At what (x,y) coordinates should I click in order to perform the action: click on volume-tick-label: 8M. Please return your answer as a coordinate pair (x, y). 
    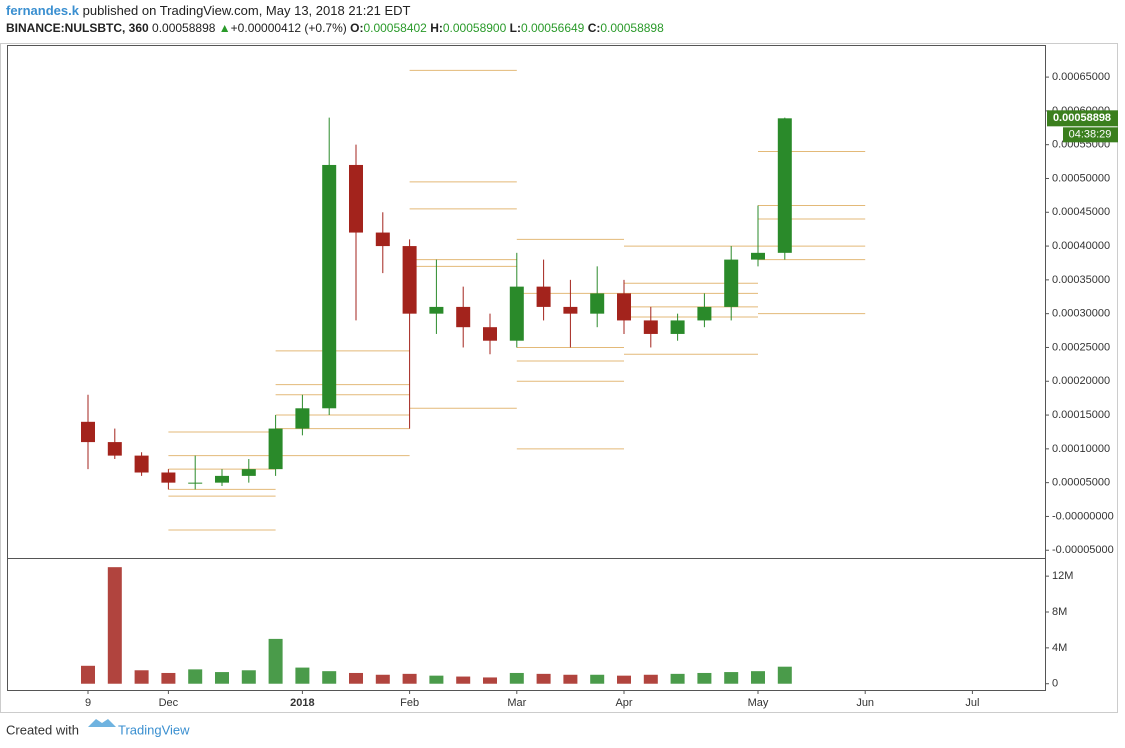
    Looking at the image, I should click on (1059, 612).